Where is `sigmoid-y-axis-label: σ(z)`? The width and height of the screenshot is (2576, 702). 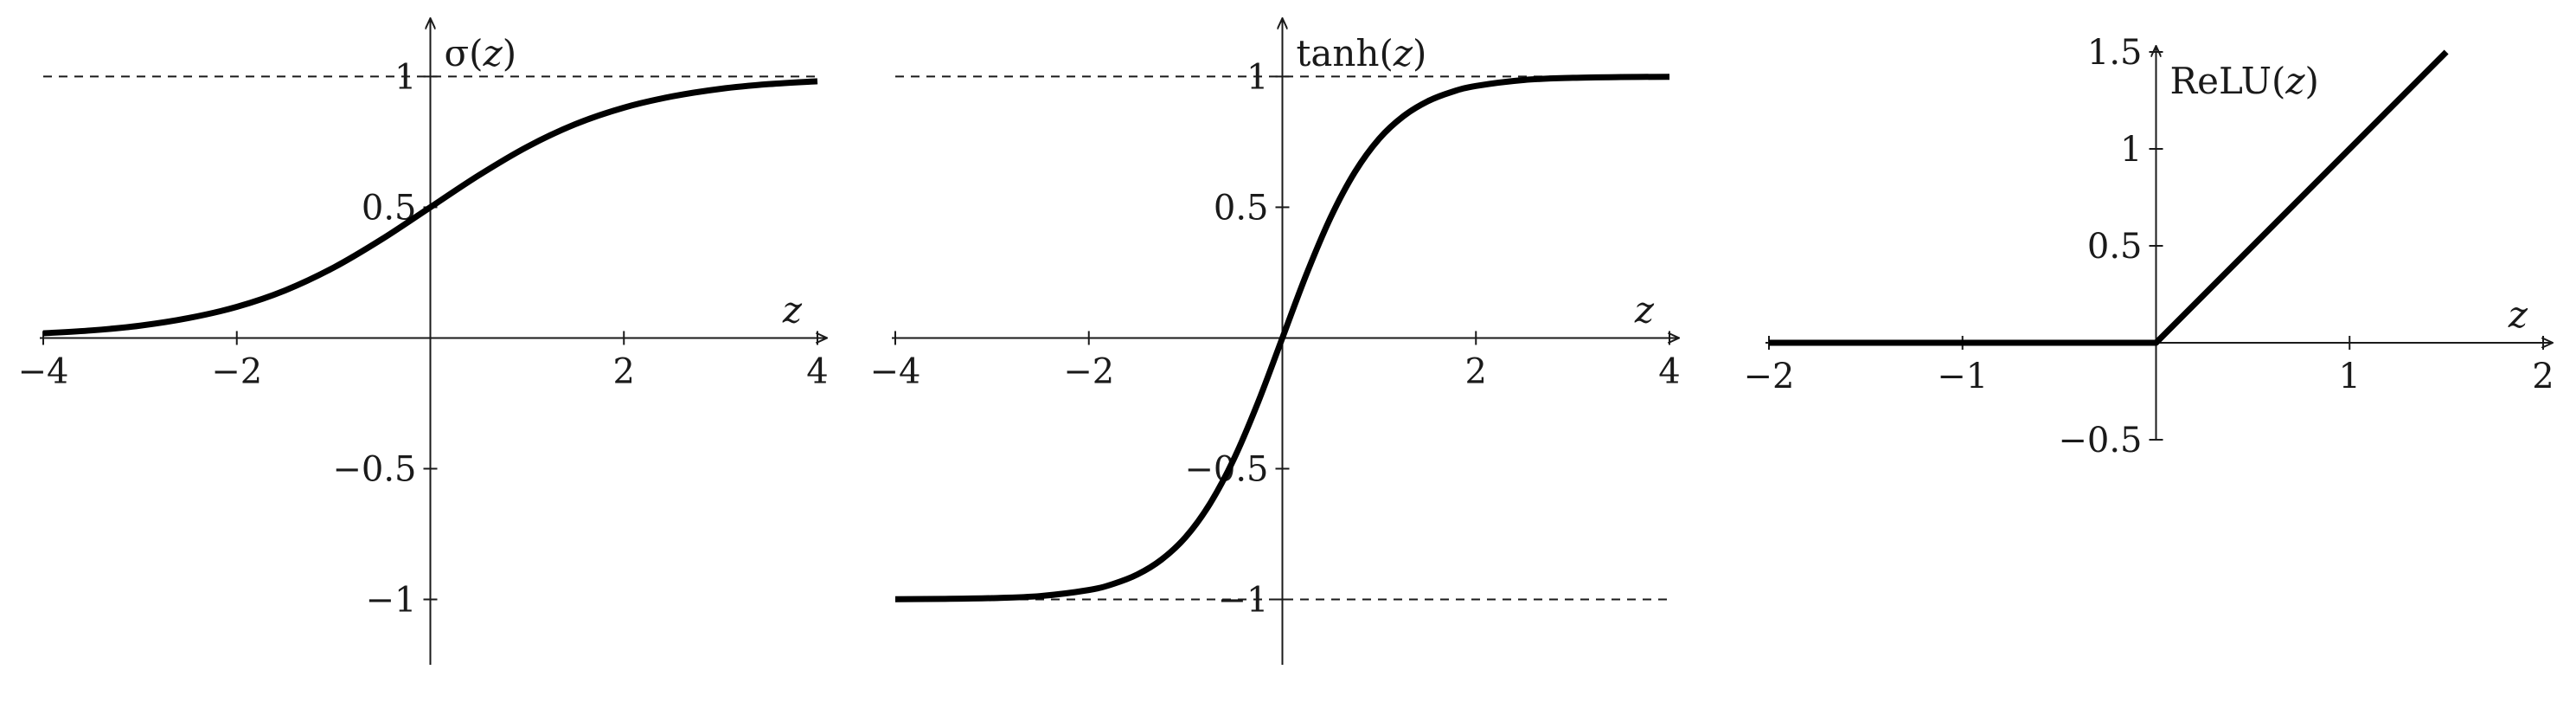
sigmoid-y-axis-label: σ(z) is located at coordinates (481, 53).